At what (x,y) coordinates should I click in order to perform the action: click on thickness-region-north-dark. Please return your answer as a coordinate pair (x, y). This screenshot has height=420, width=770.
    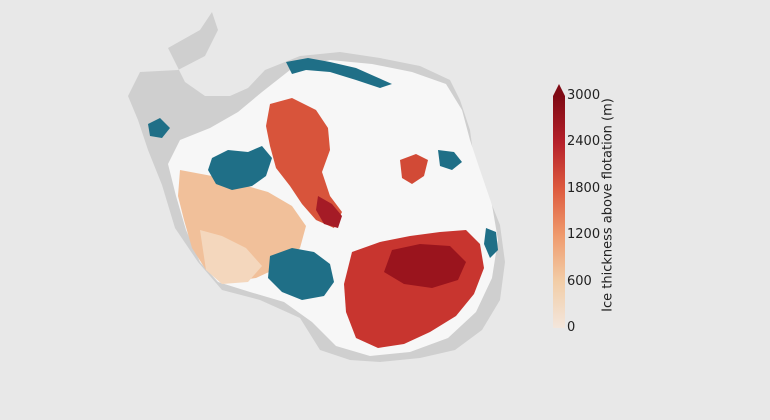
    Looking at the image, I should click on (329, 212).